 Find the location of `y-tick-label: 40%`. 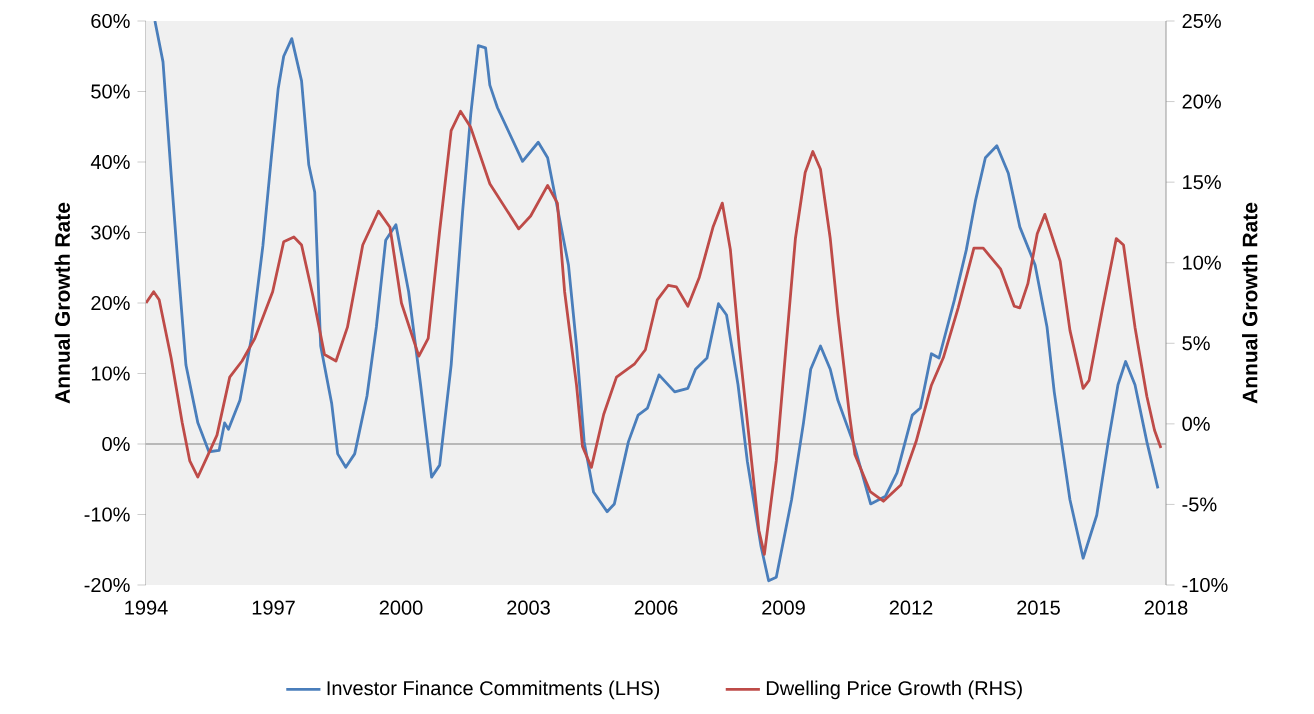

y-tick-label: 40% is located at coordinates (110, 162).